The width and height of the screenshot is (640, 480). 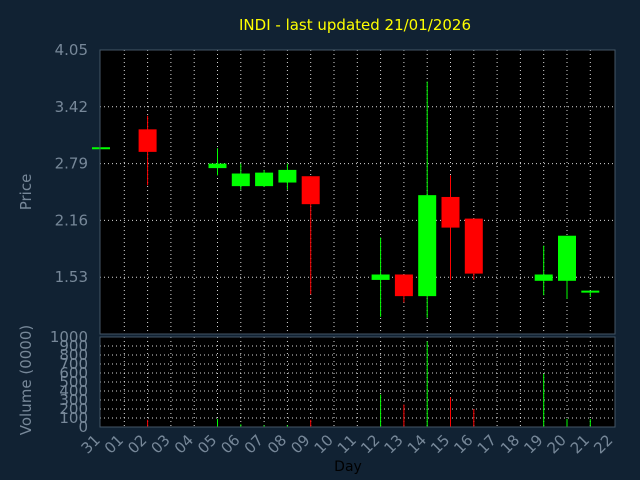 What do you see at coordinates (71, 107) in the screenshot?
I see `price-tick-label: 3.42` at bounding box center [71, 107].